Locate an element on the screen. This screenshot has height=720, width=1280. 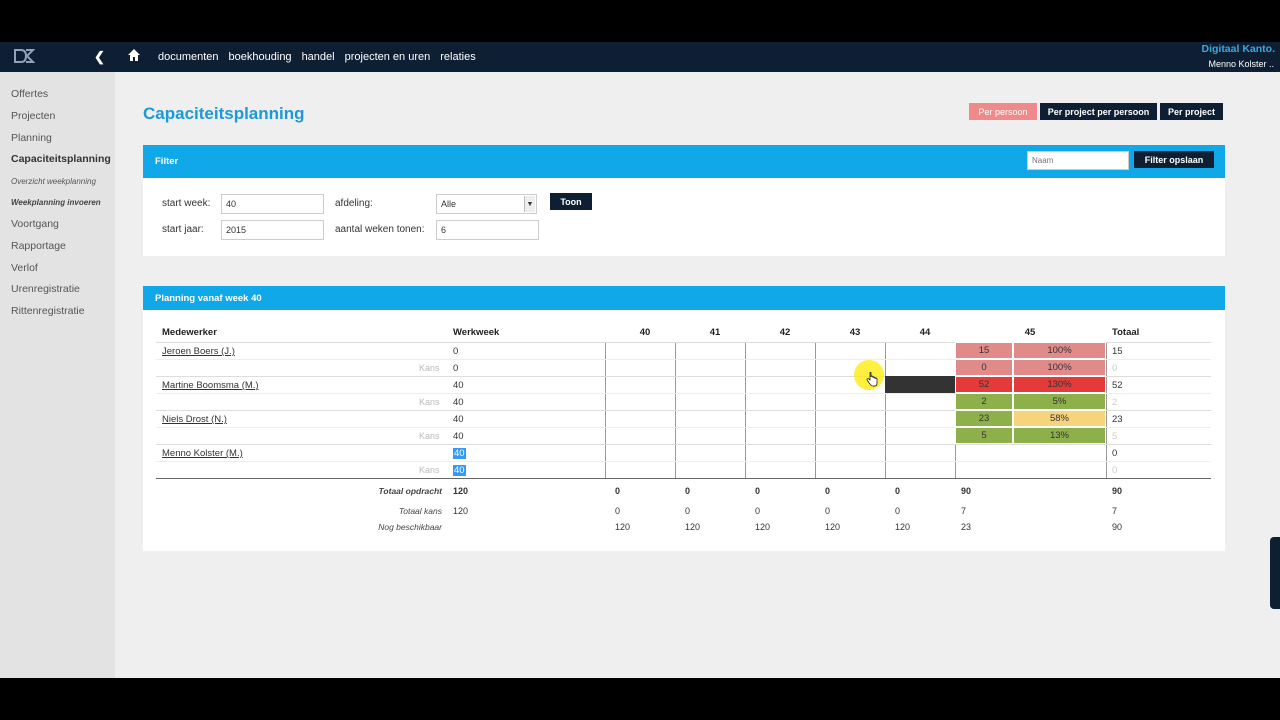
sidebar-subitem-weekplanning: Weekplanning invoeren is located at coordinates (56, 202).